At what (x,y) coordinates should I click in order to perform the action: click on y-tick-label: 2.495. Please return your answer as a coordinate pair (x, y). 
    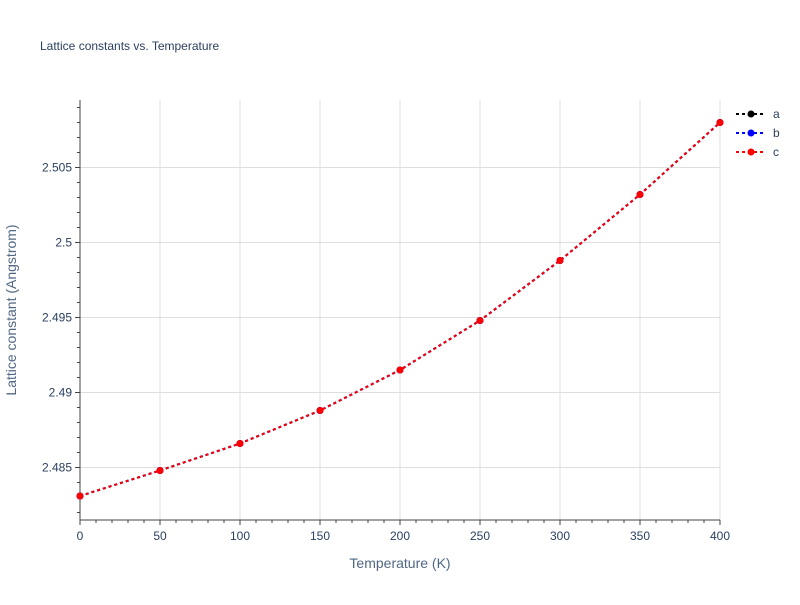
    Looking at the image, I should click on (57, 318).